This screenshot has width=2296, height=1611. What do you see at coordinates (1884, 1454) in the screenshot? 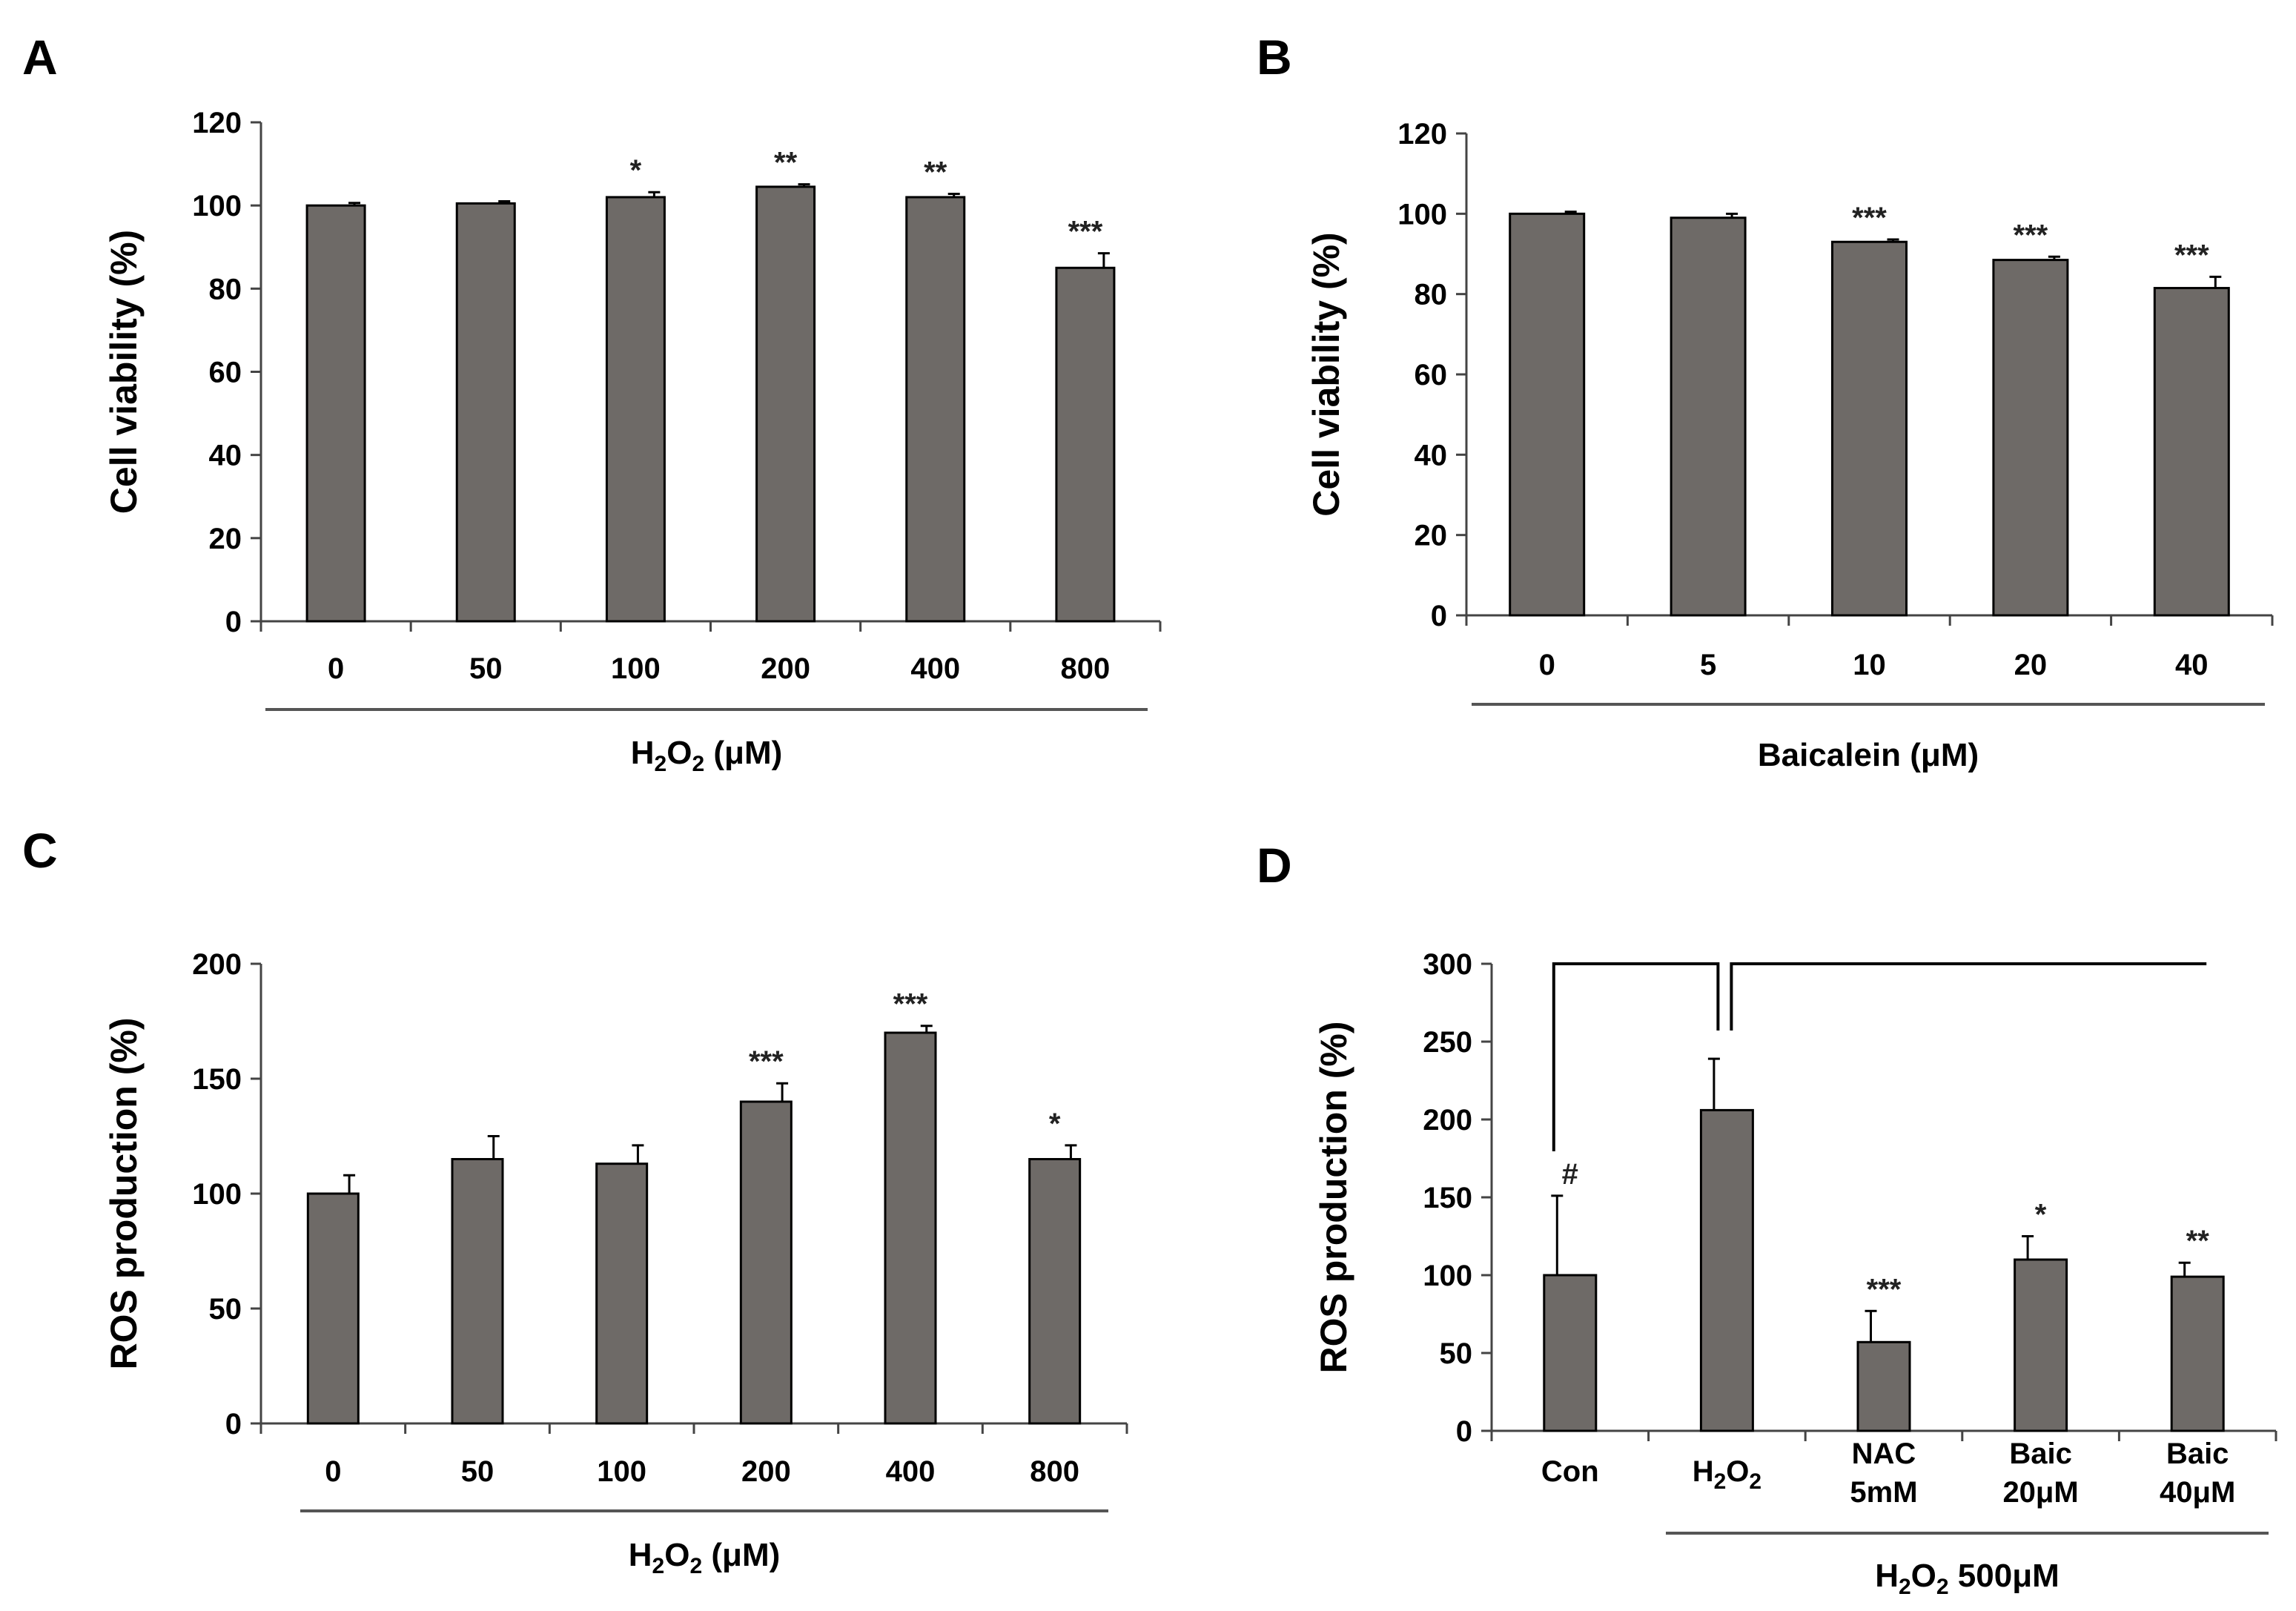
I see `x-tick-label: NAC` at bounding box center [1884, 1454].